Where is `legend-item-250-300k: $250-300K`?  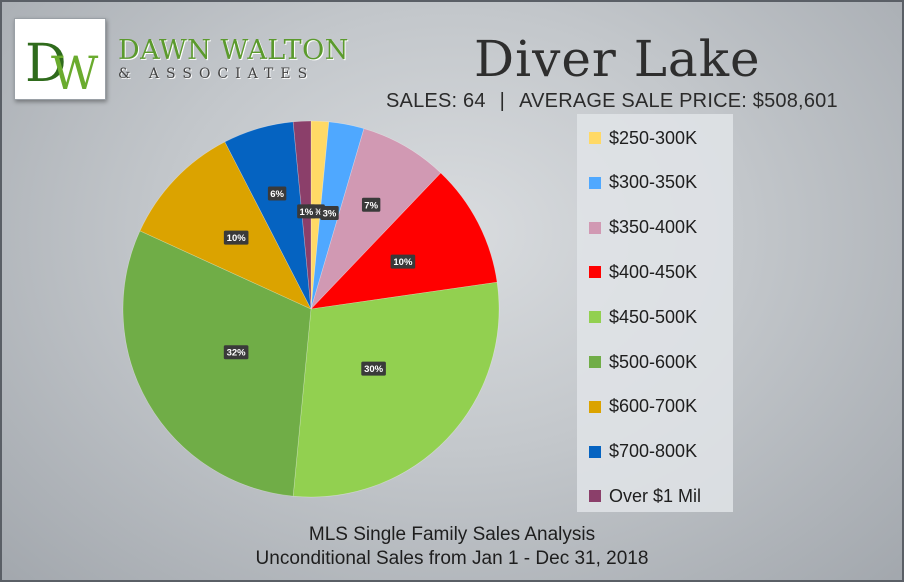 legend-item-250-300k: $250-300K is located at coordinates (643, 138).